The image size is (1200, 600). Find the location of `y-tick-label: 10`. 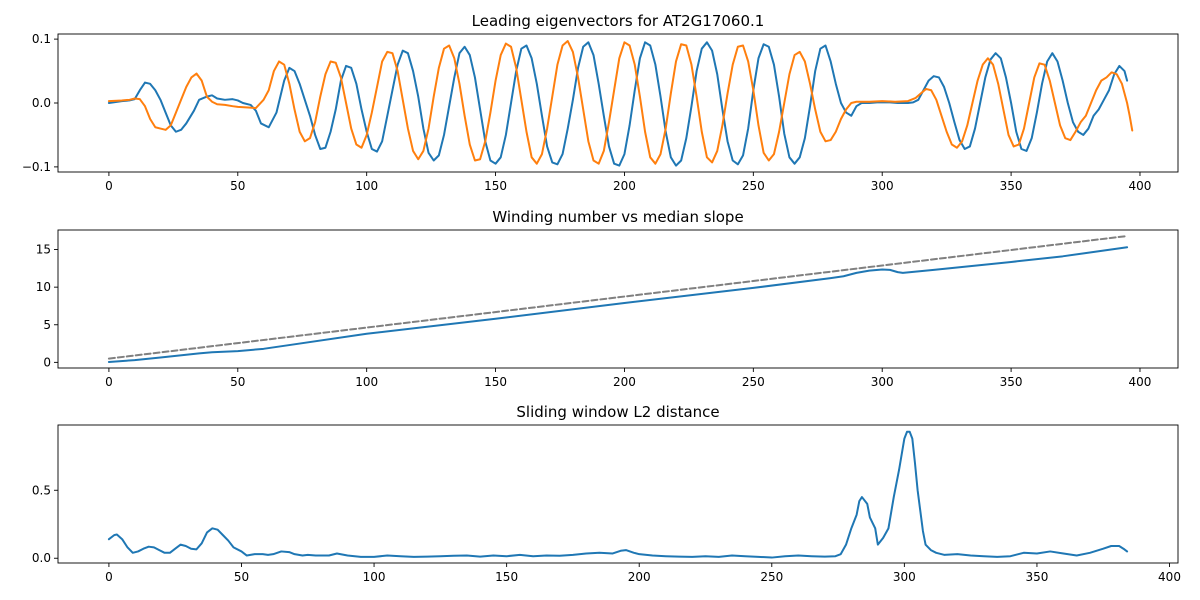

y-tick-label: 10 is located at coordinates (43, 287).